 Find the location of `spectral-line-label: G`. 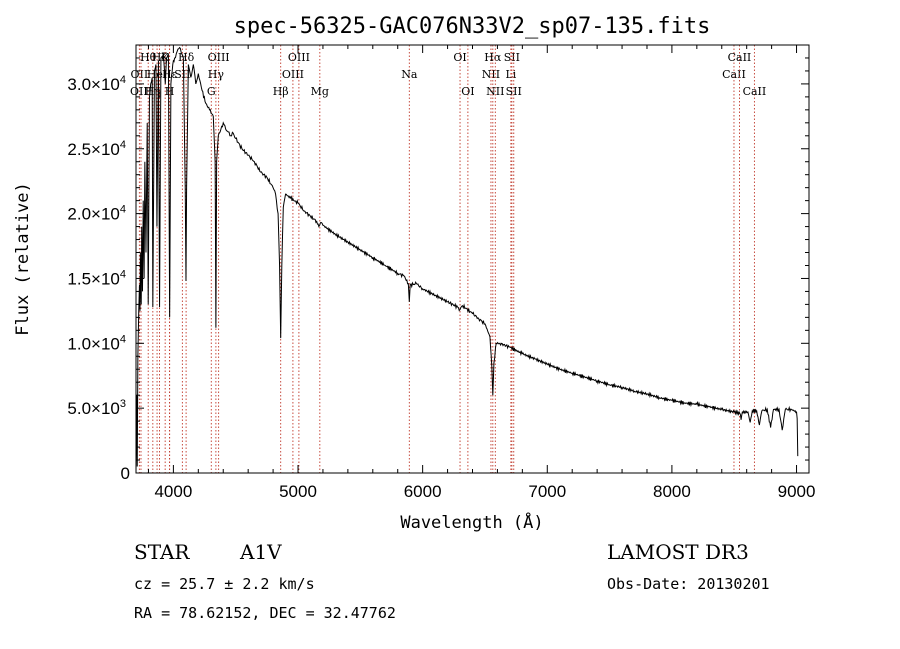

spectral-line-label: G is located at coordinates (211, 91).